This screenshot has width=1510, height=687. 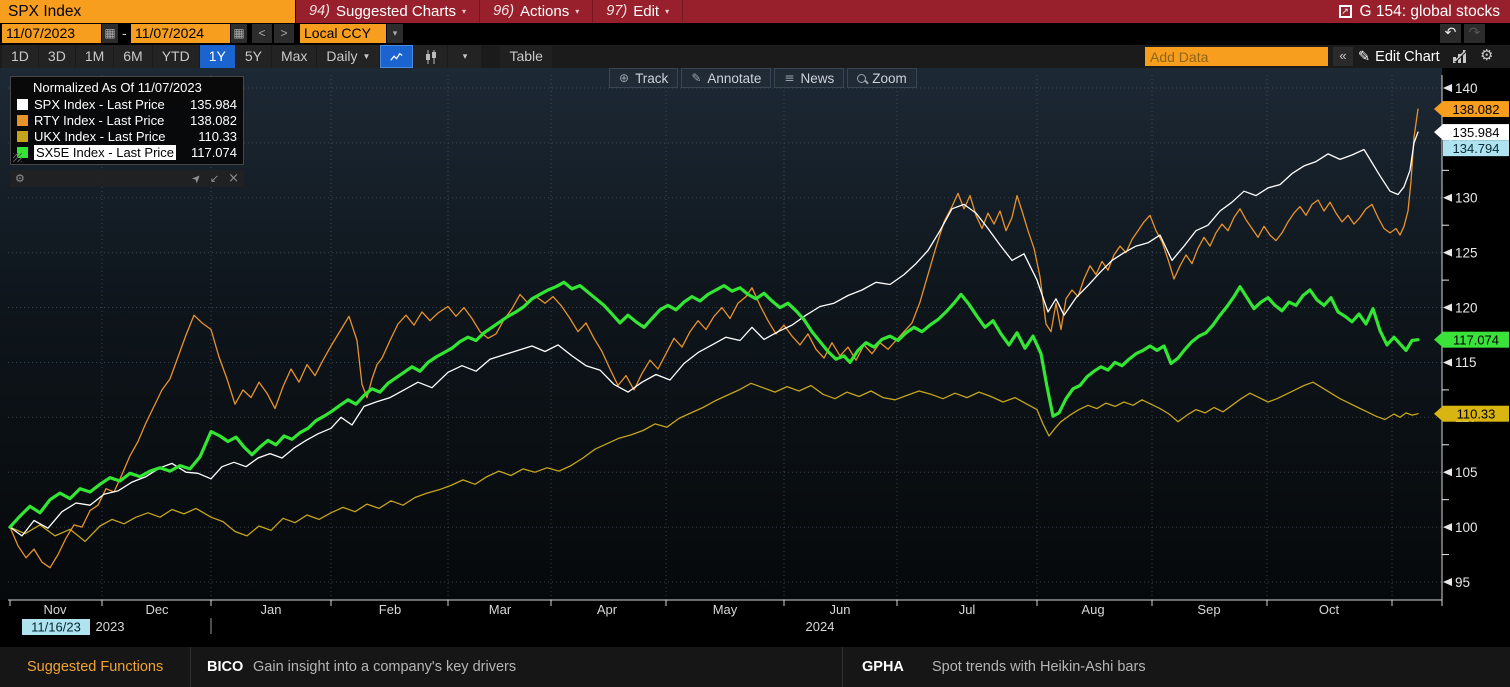 I want to click on menu-number: 97), so click(x=617, y=11).